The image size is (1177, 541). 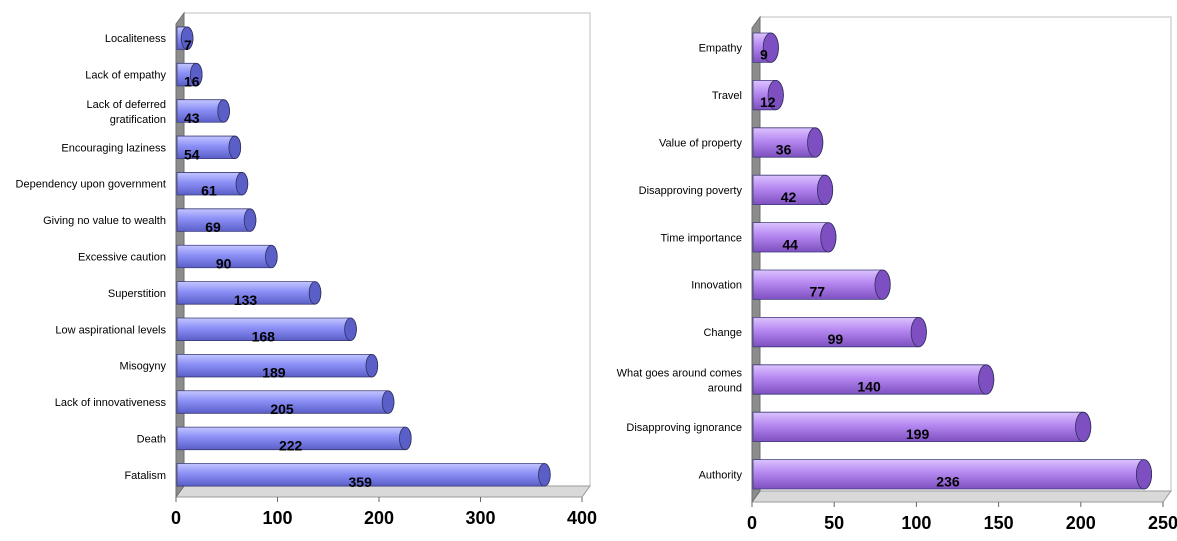 What do you see at coordinates (869, 387) in the screenshot?
I see `bar-value-label: 140` at bounding box center [869, 387].